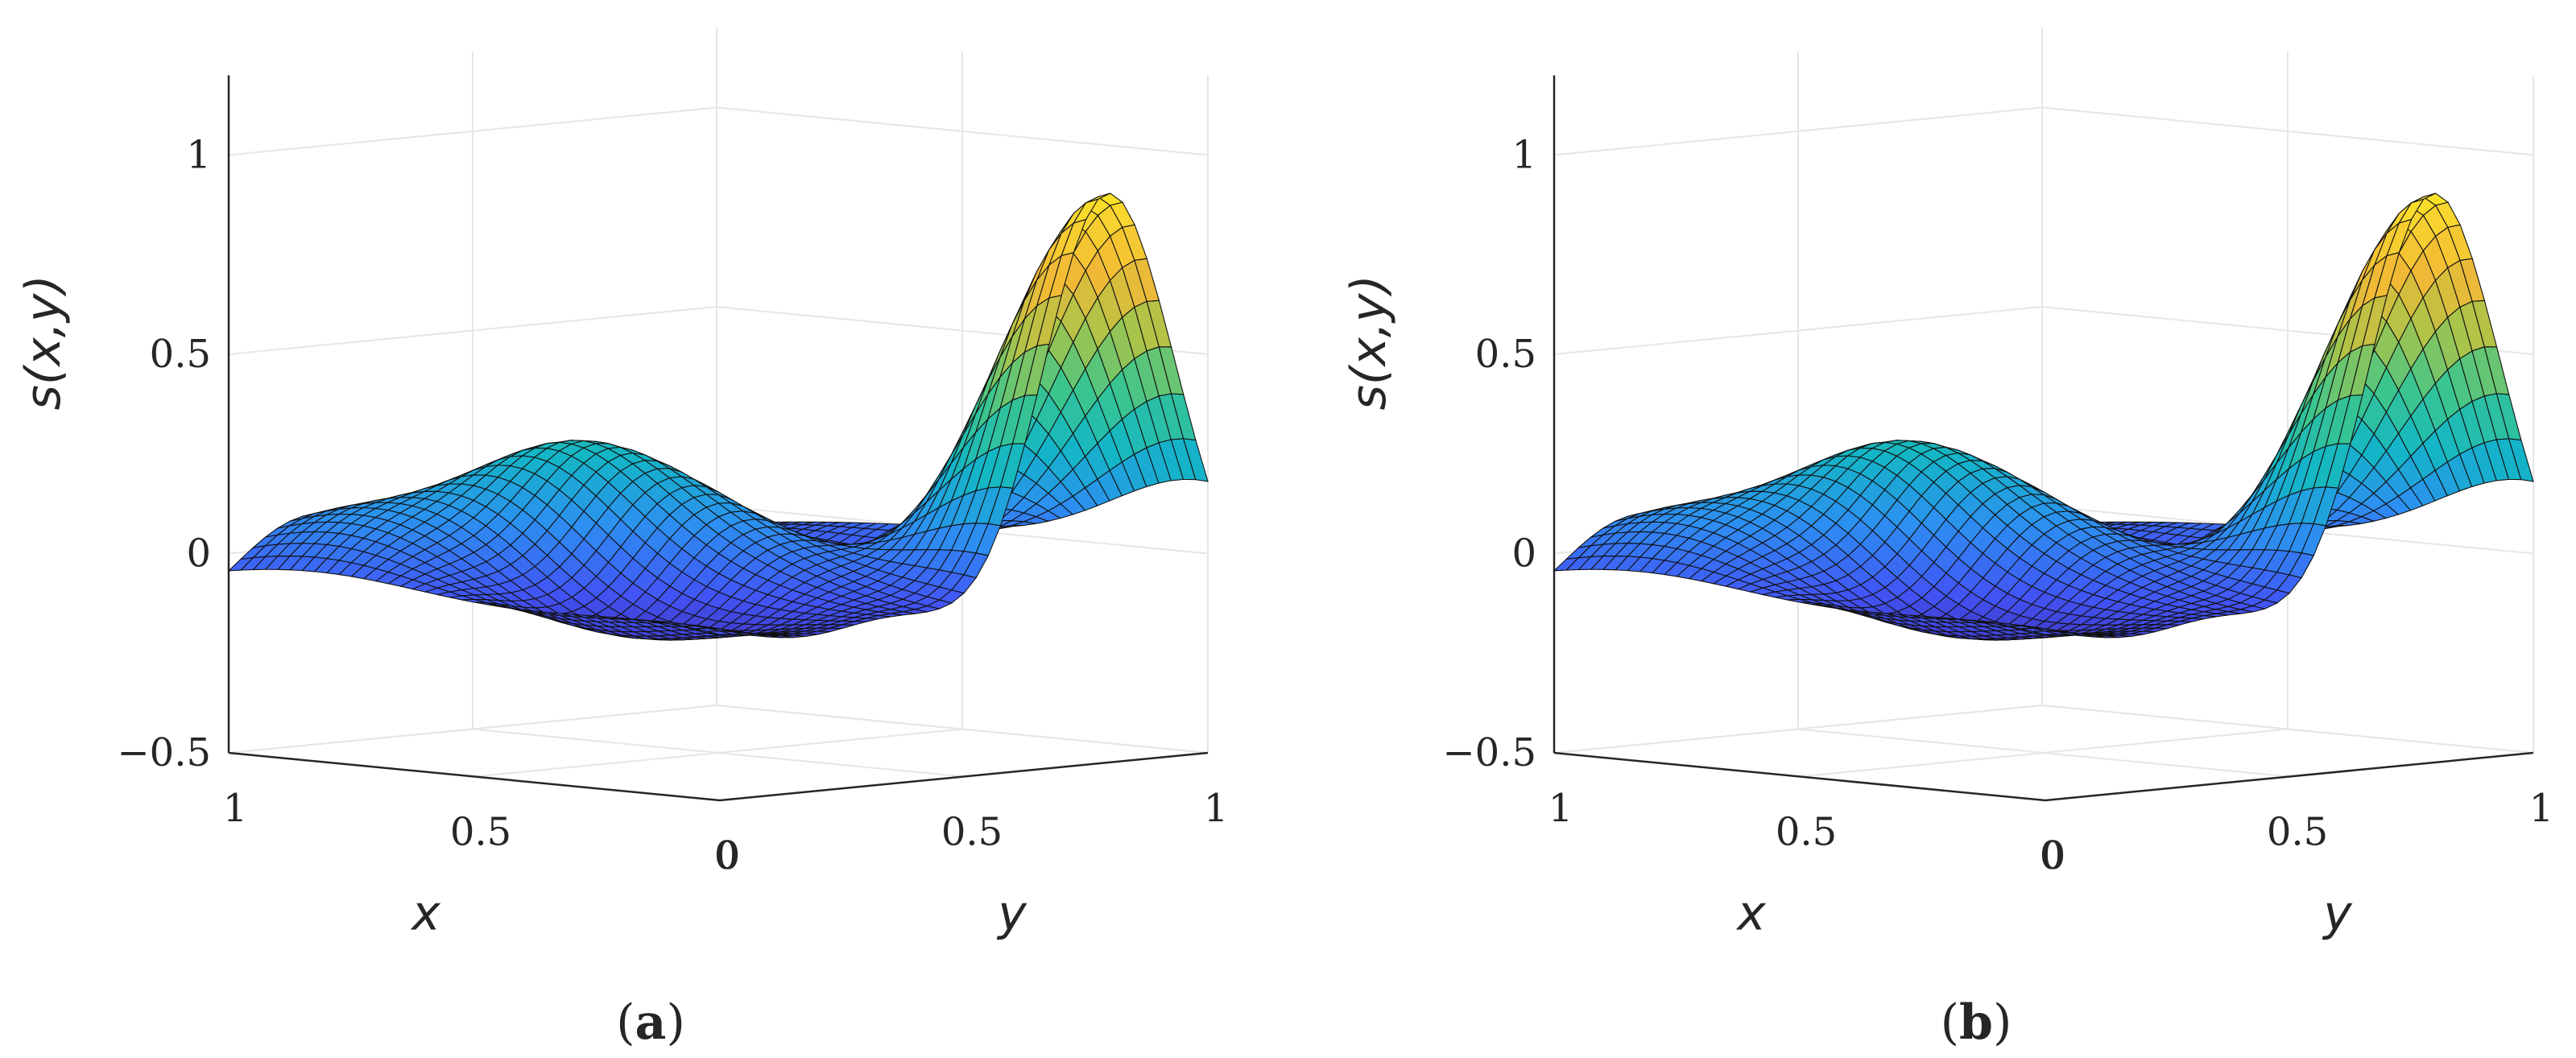  I want to click on x-tick-label: 0, so click(726, 856).